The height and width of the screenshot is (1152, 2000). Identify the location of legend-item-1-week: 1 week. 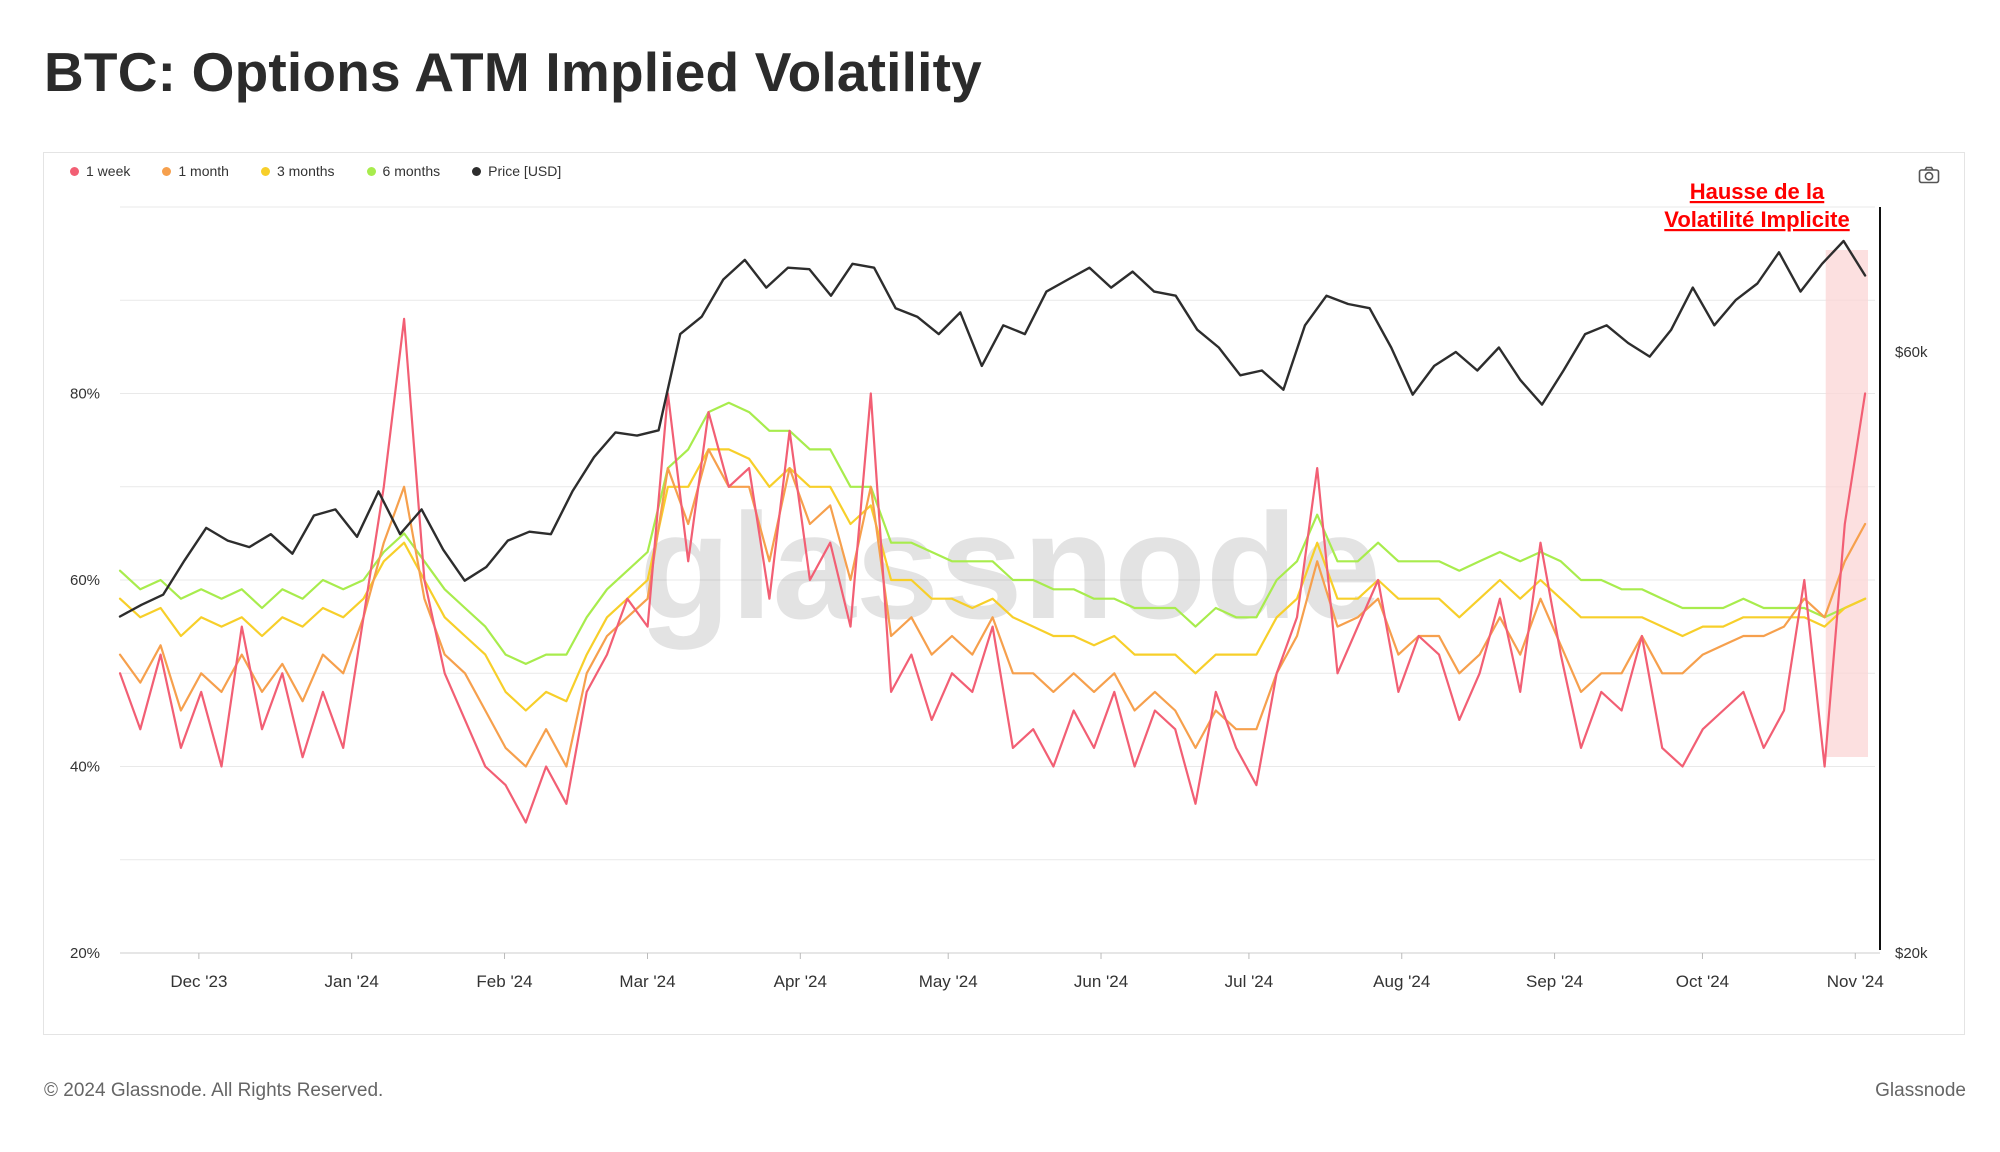
(100, 171).